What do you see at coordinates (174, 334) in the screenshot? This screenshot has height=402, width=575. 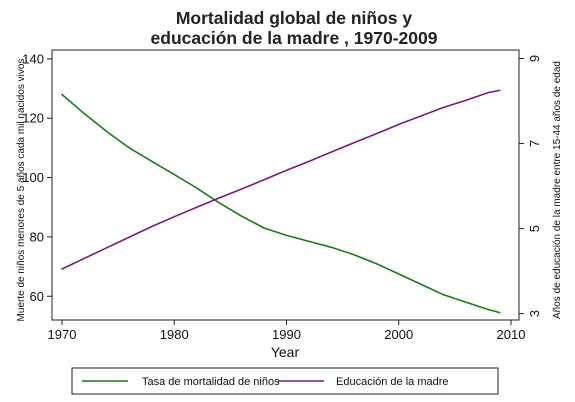 I see `x-tick-label: 1980` at bounding box center [174, 334].